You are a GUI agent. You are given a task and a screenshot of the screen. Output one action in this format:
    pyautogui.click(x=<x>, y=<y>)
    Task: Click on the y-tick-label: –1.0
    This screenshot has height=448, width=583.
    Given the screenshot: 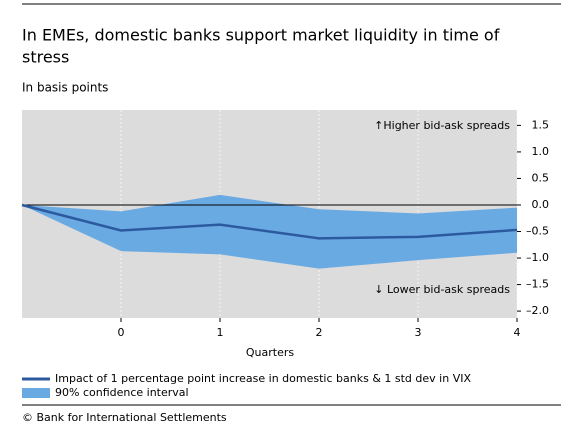 What is the action you would take?
    pyautogui.click(x=537, y=257)
    